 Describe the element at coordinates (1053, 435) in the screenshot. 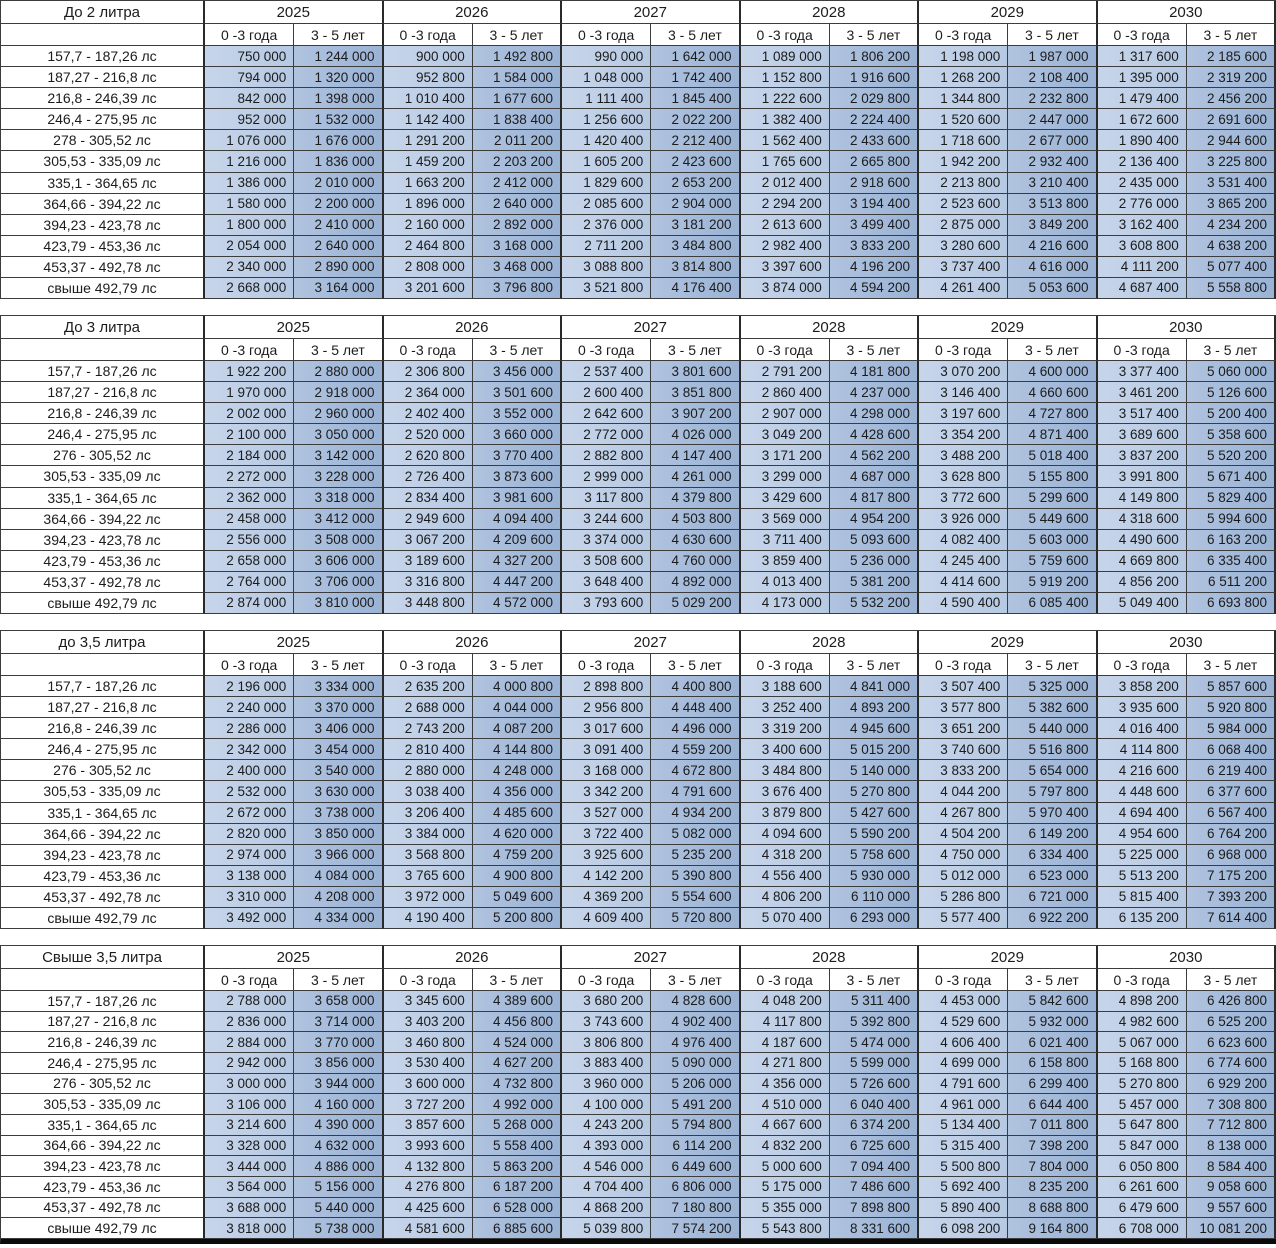

I see `price-cell: 4 871 400` at that location.